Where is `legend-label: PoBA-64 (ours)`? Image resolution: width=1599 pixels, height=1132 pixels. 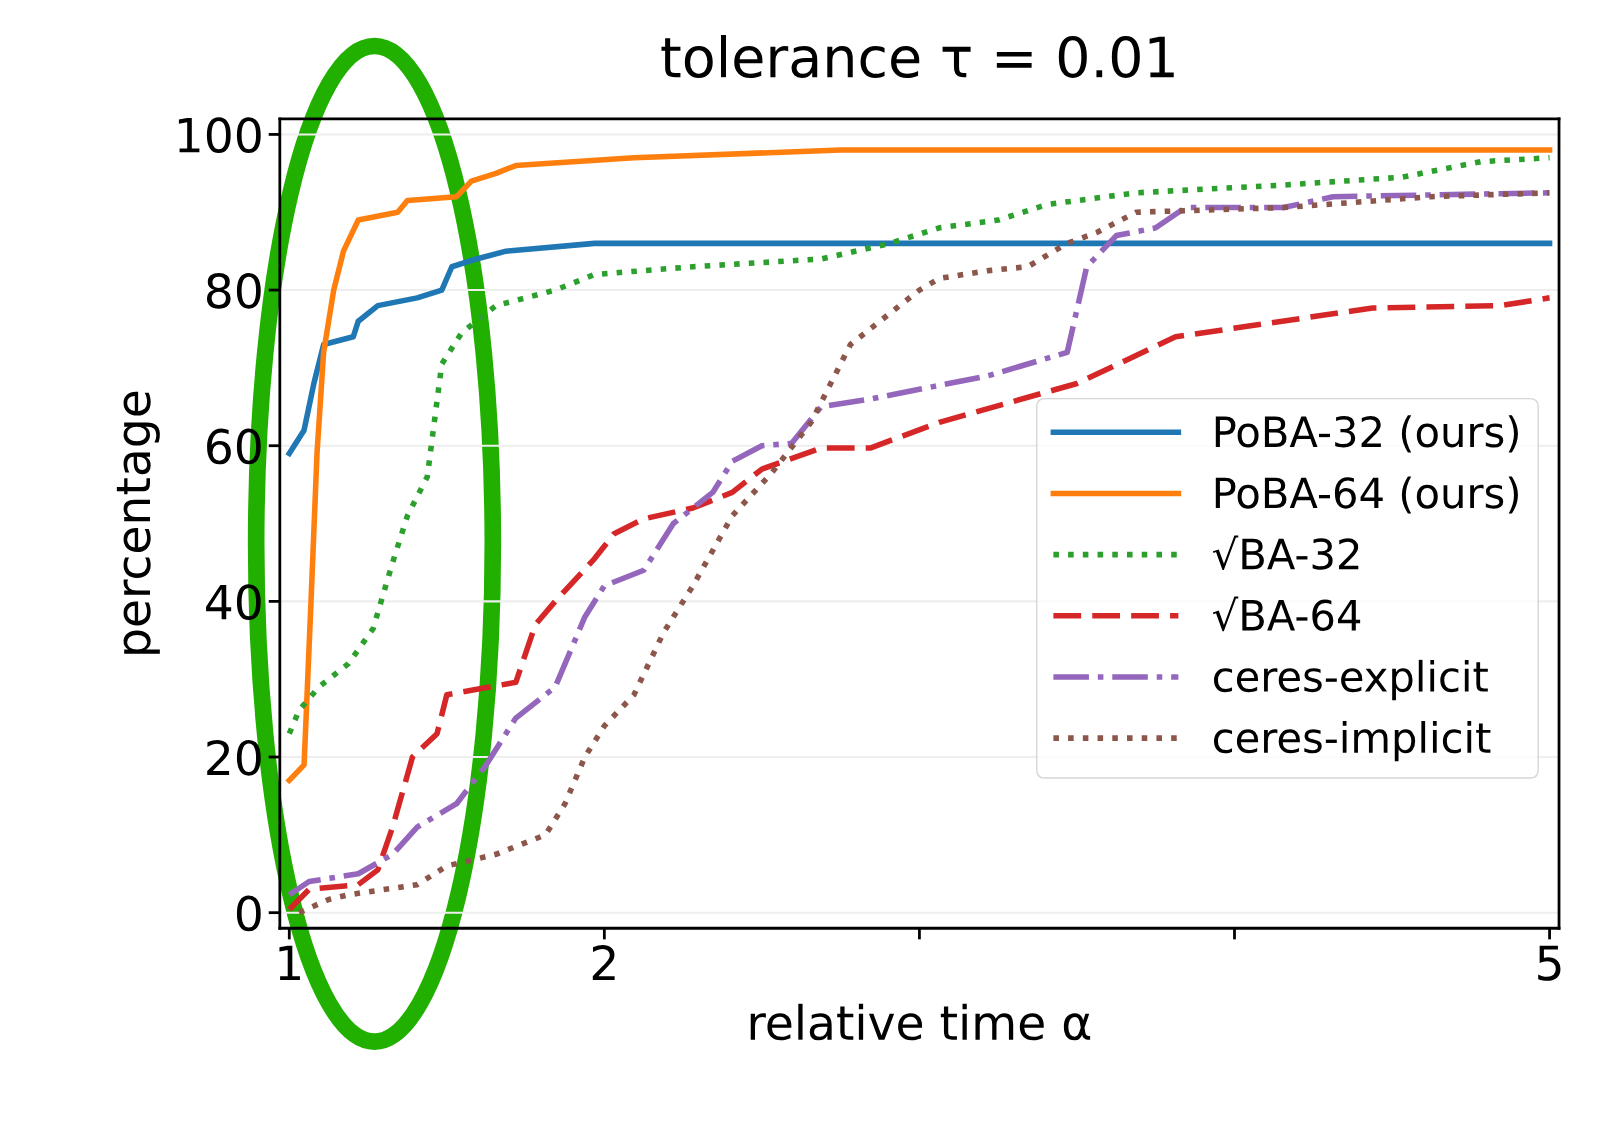
legend-label: PoBA-64 (ours) is located at coordinates (1366, 495).